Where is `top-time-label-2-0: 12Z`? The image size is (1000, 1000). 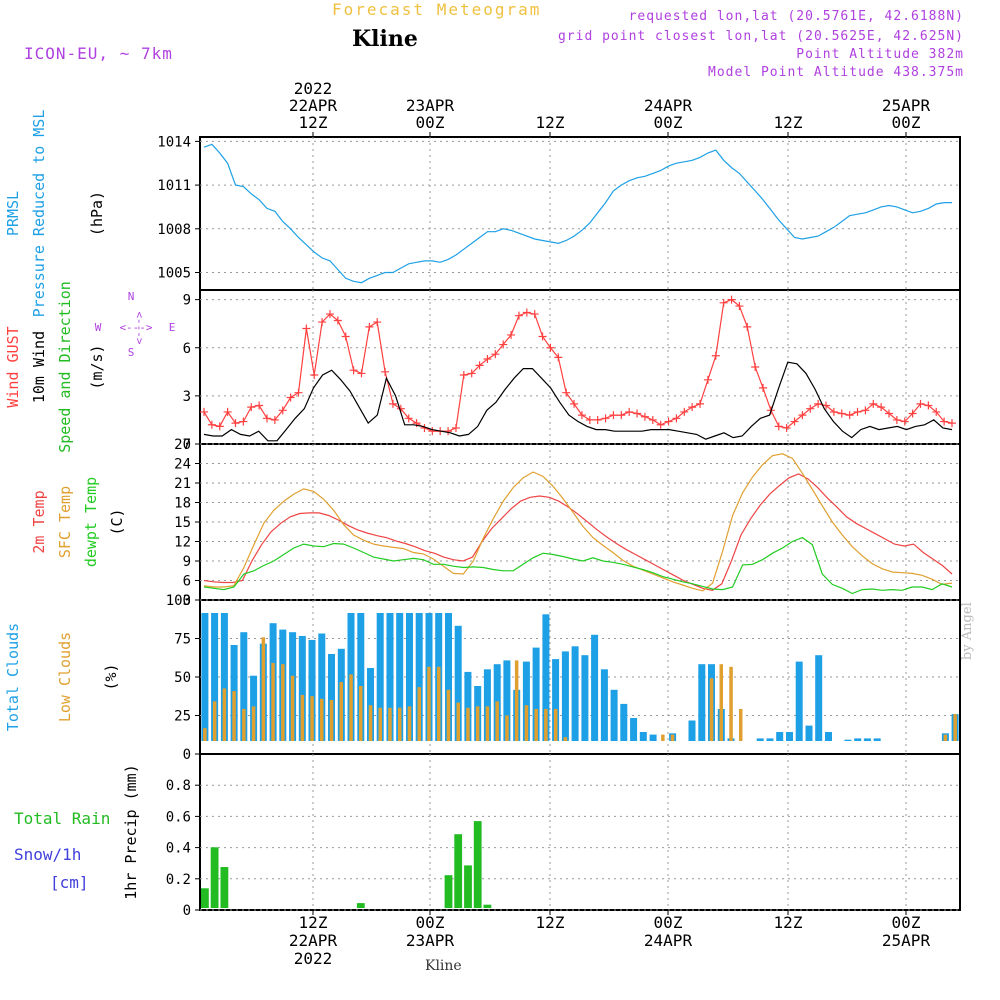 top-time-label-2-0: 12Z is located at coordinates (550, 122).